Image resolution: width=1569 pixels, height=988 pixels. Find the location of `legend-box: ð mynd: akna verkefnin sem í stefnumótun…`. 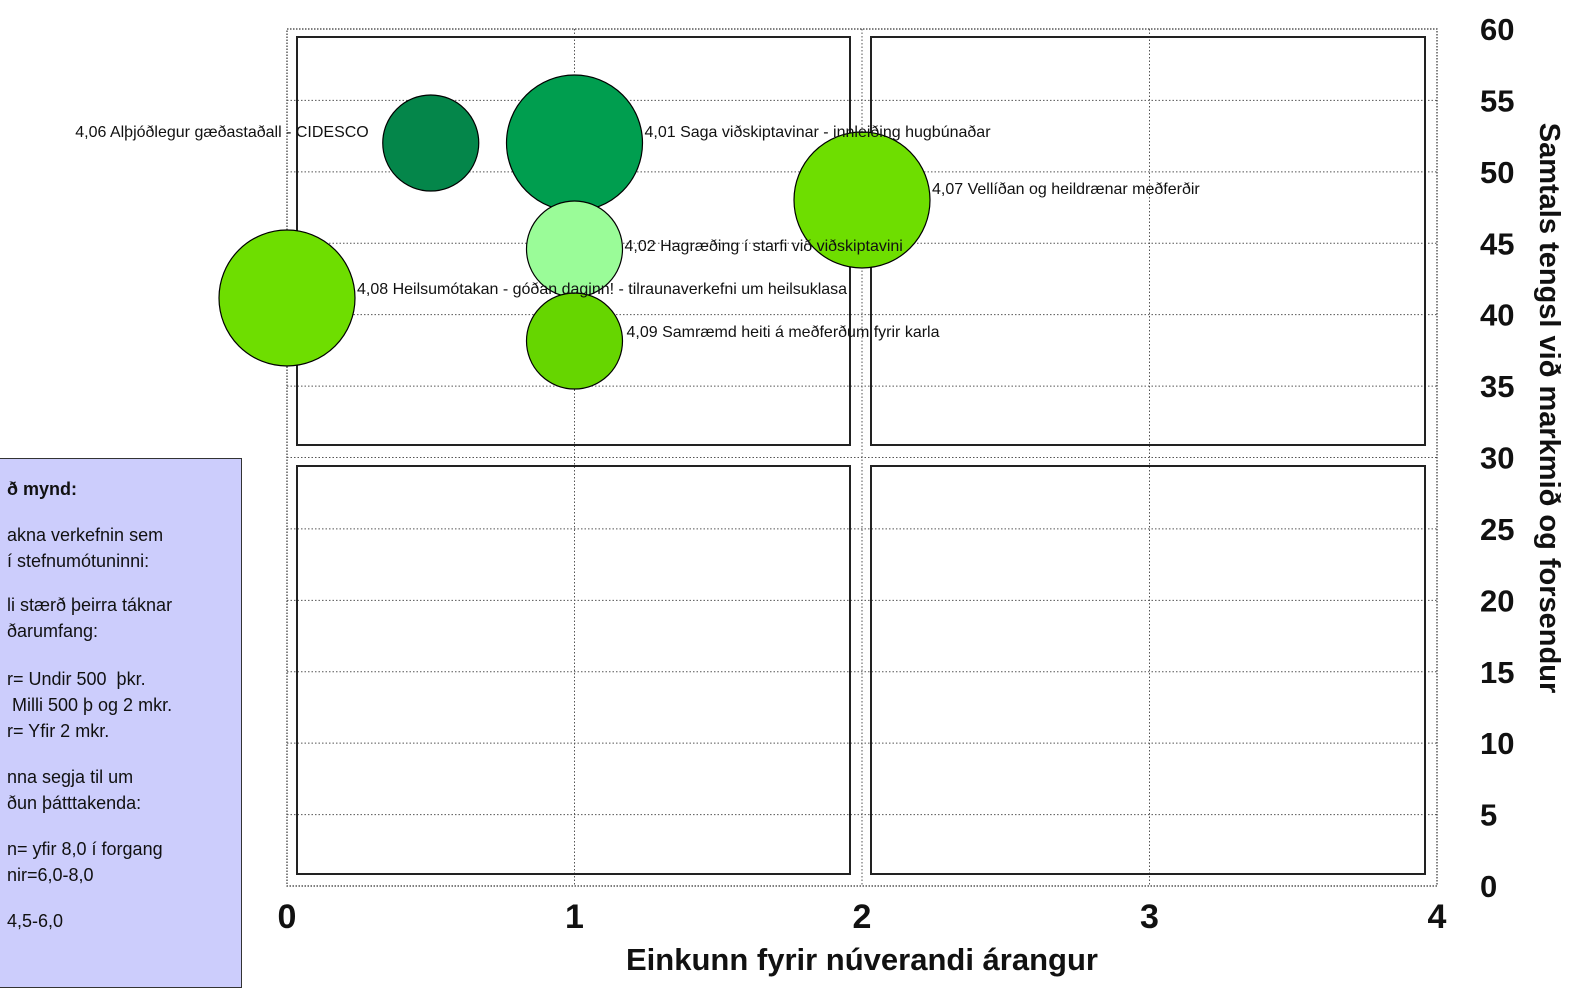

legend-box: ð mynd: akna verkefnin sem í stefnumótun… is located at coordinates (121, 723).